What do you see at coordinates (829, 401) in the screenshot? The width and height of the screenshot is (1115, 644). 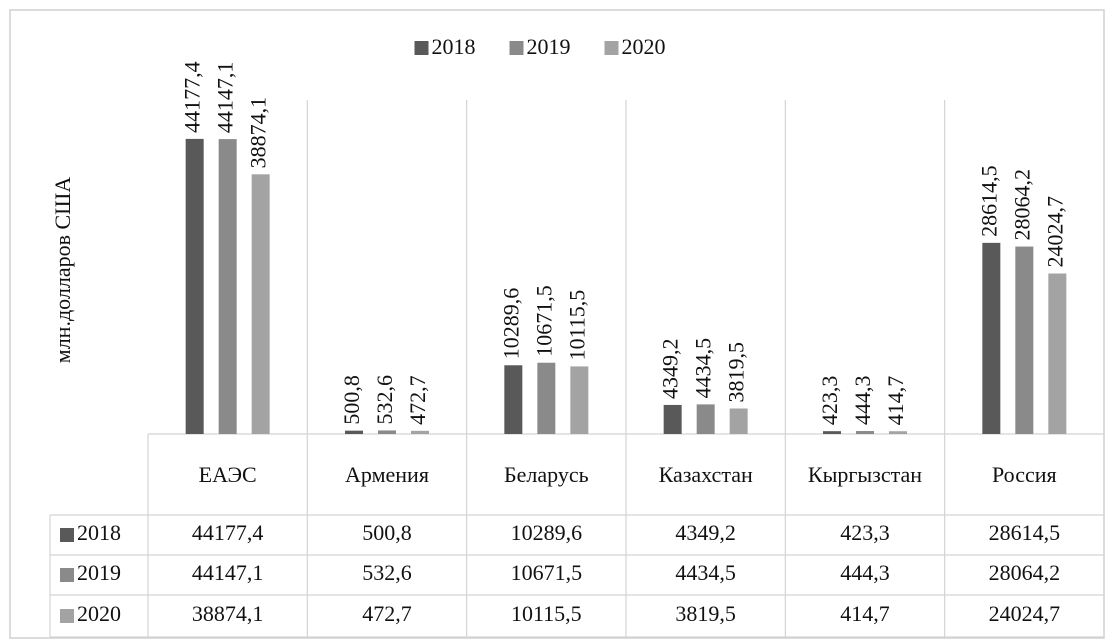 I see `data-label: 423,3` at bounding box center [829, 401].